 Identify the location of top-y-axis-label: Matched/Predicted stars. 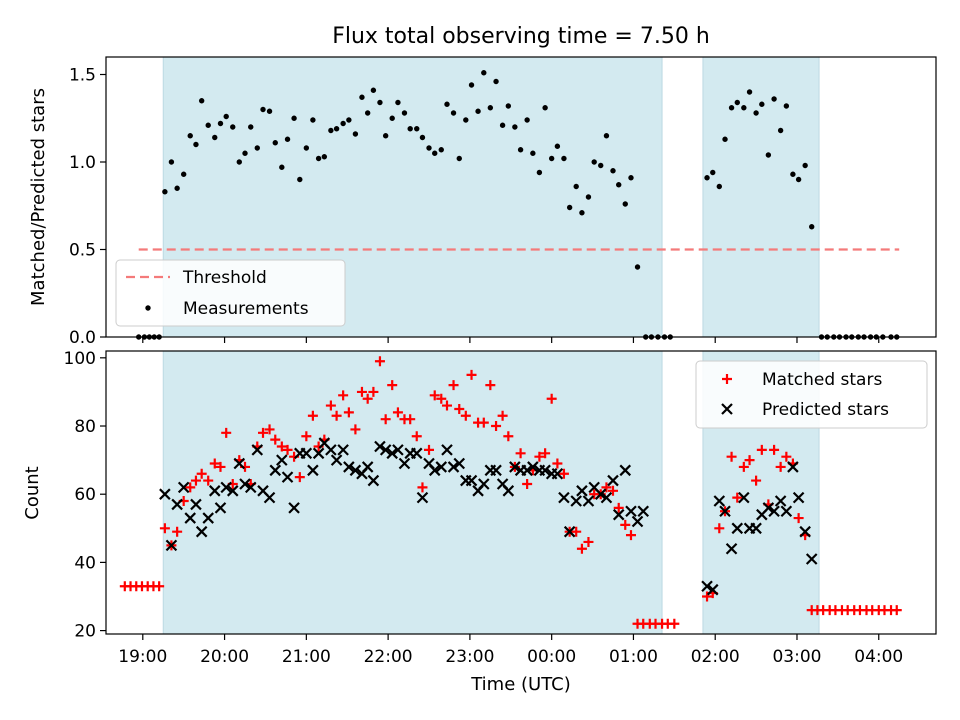
(38, 197).